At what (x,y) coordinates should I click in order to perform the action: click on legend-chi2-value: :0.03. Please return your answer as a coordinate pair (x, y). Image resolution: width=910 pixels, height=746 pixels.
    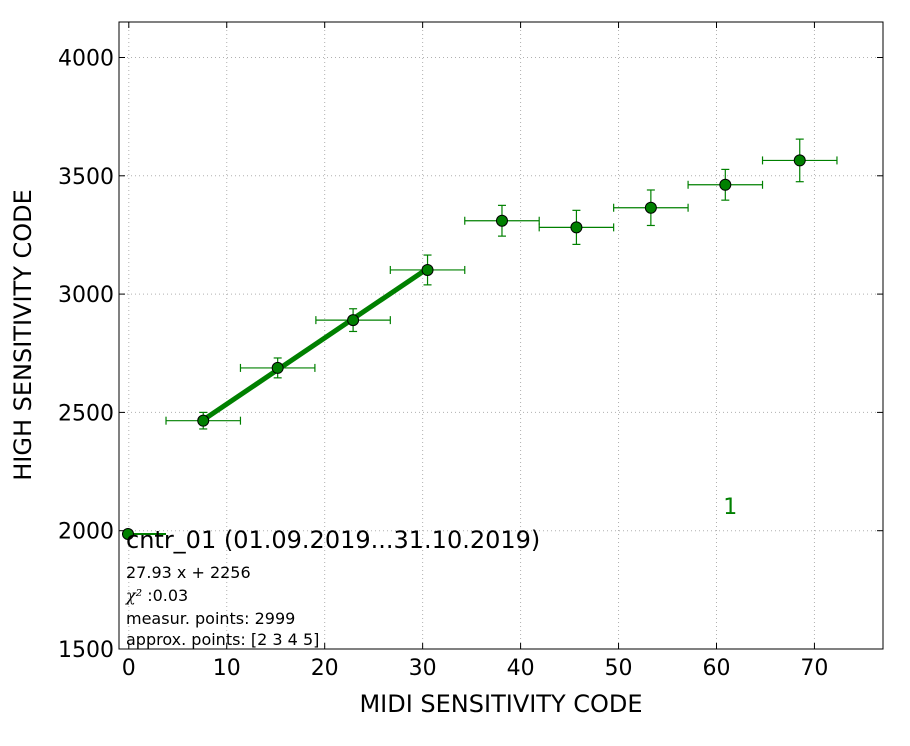
    Looking at the image, I should click on (165, 595).